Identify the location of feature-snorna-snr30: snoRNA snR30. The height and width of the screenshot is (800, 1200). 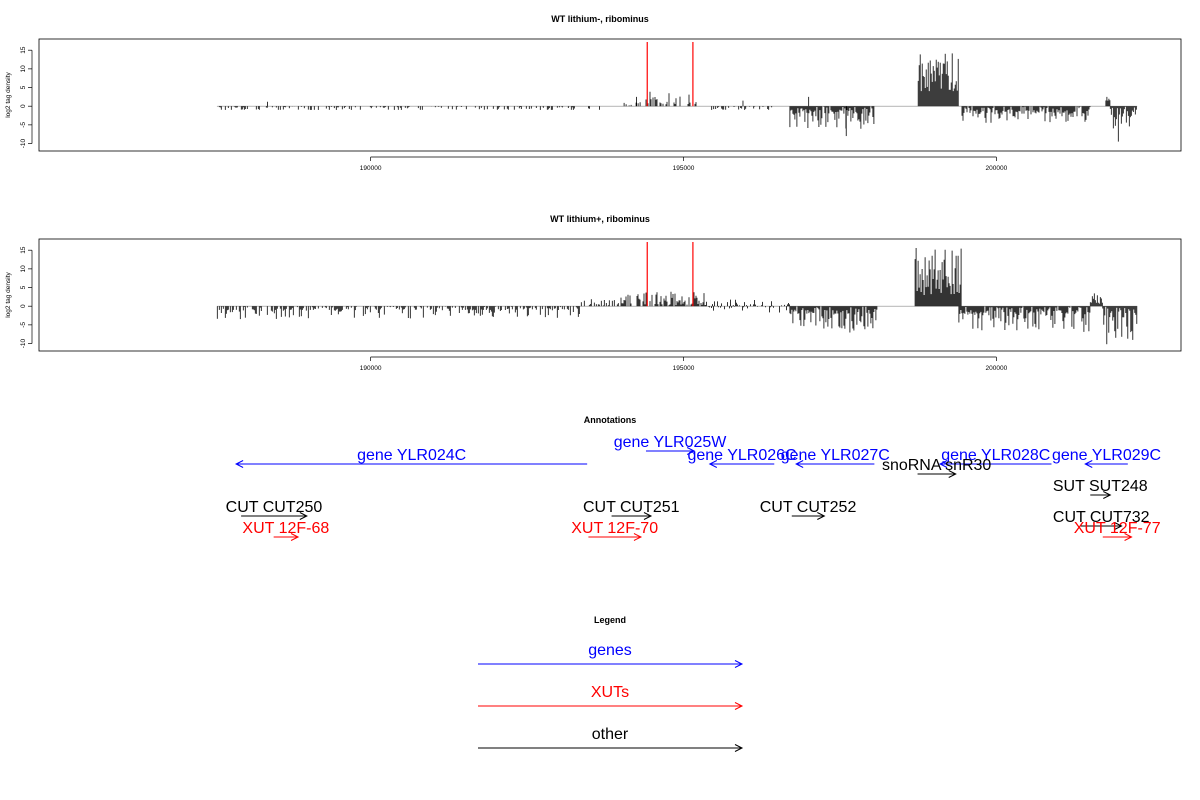
(936, 467).